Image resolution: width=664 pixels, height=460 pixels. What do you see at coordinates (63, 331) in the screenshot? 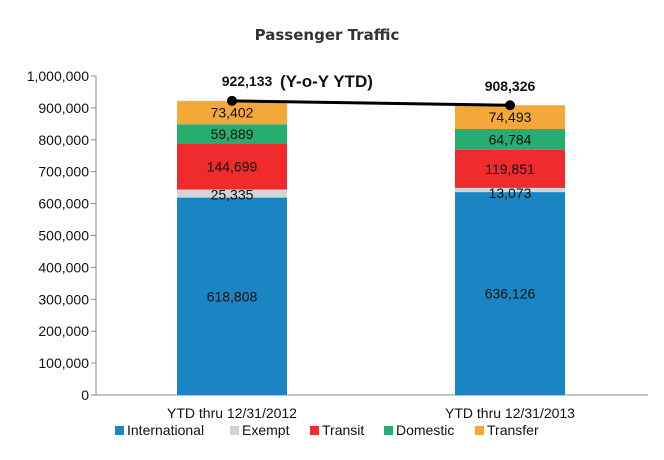
I see `y-tick-label: 200,000` at bounding box center [63, 331].